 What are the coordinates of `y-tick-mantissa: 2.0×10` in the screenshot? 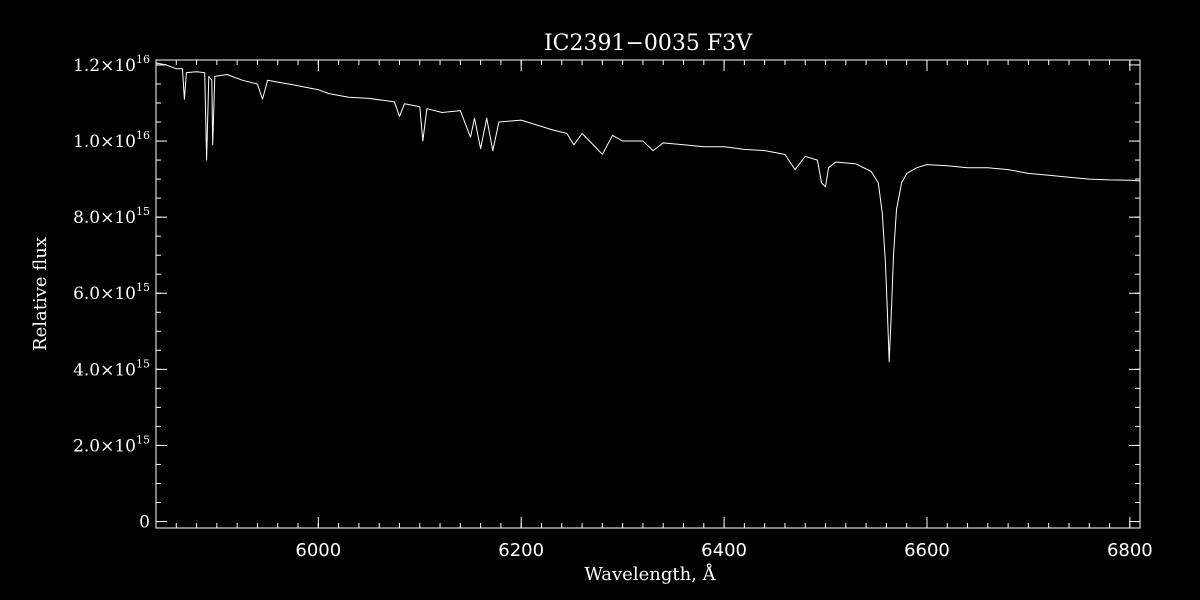 It's located at (104, 446).